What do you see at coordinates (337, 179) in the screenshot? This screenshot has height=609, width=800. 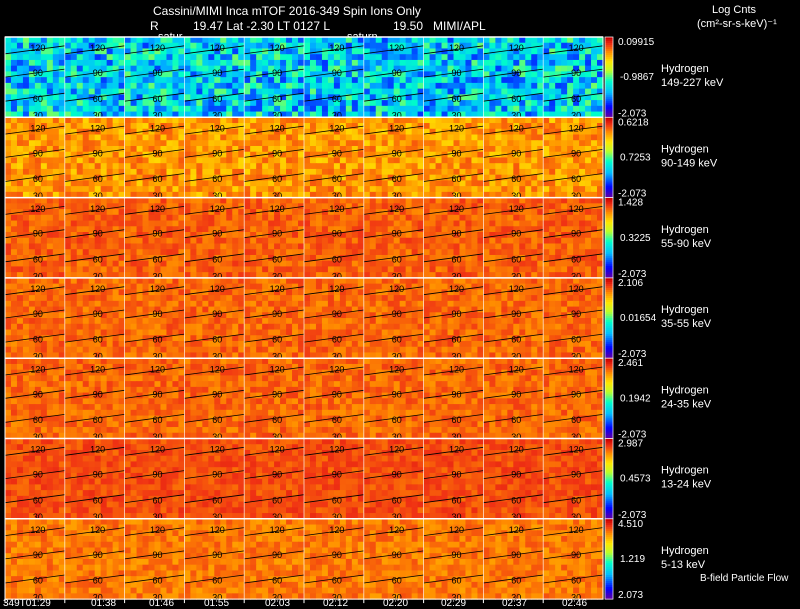 I see `pitch-angle-label: 60` at bounding box center [337, 179].